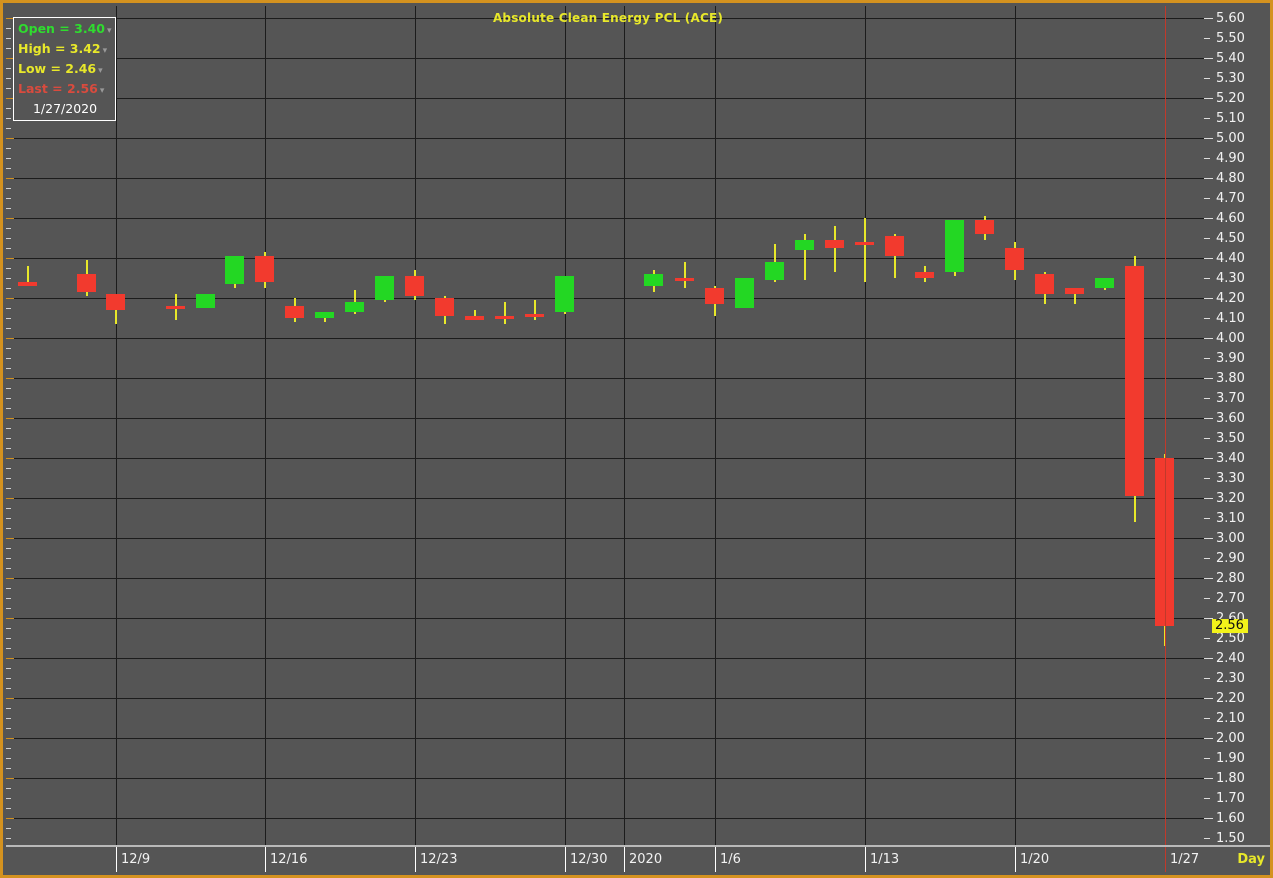 This screenshot has width=1273, height=878. Describe the element at coordinates (1230, 598) in the screenshot. I see `price-axis-label: 2.70` at that location.